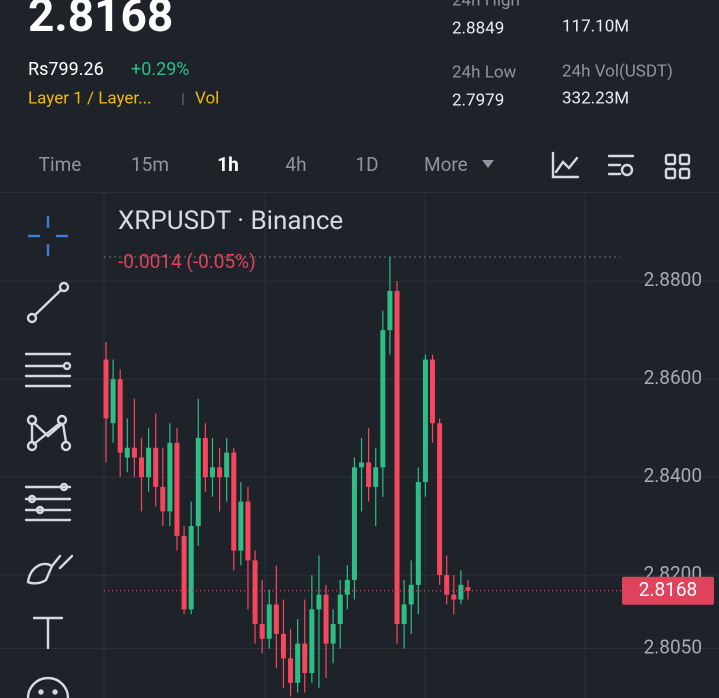  I want to click on brush-tool, so click(50, 569).